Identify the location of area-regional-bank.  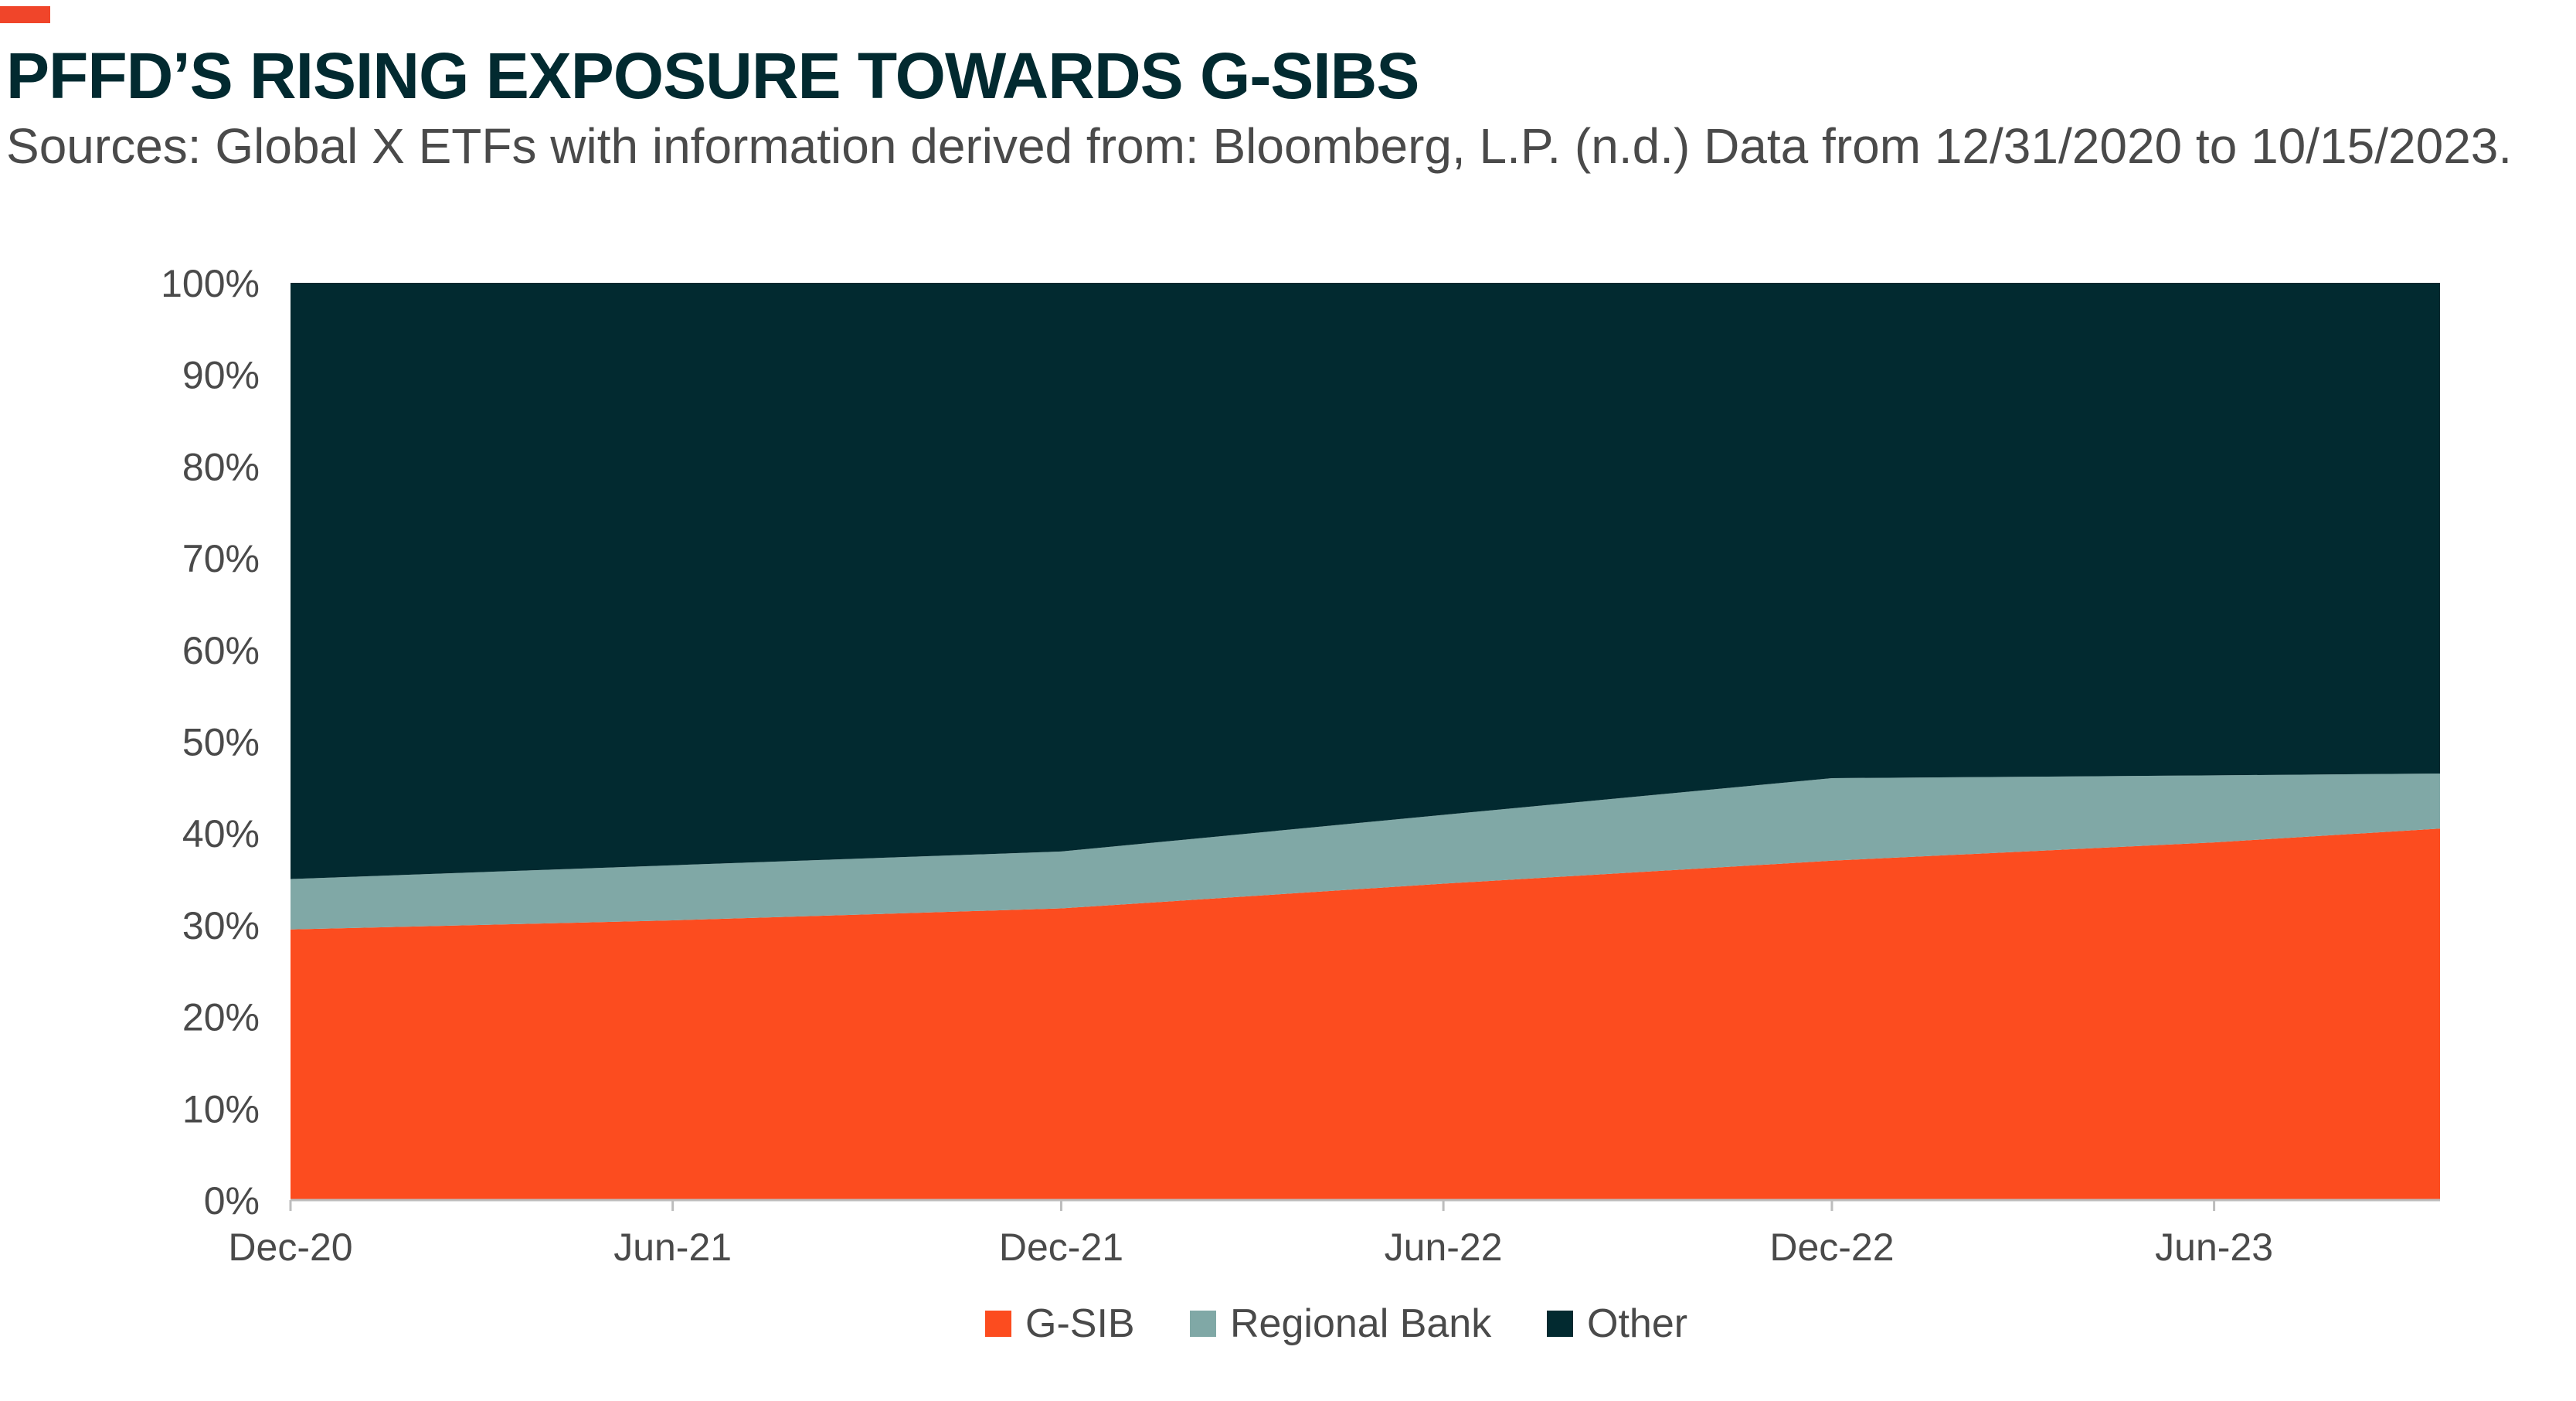
(1365, 852).